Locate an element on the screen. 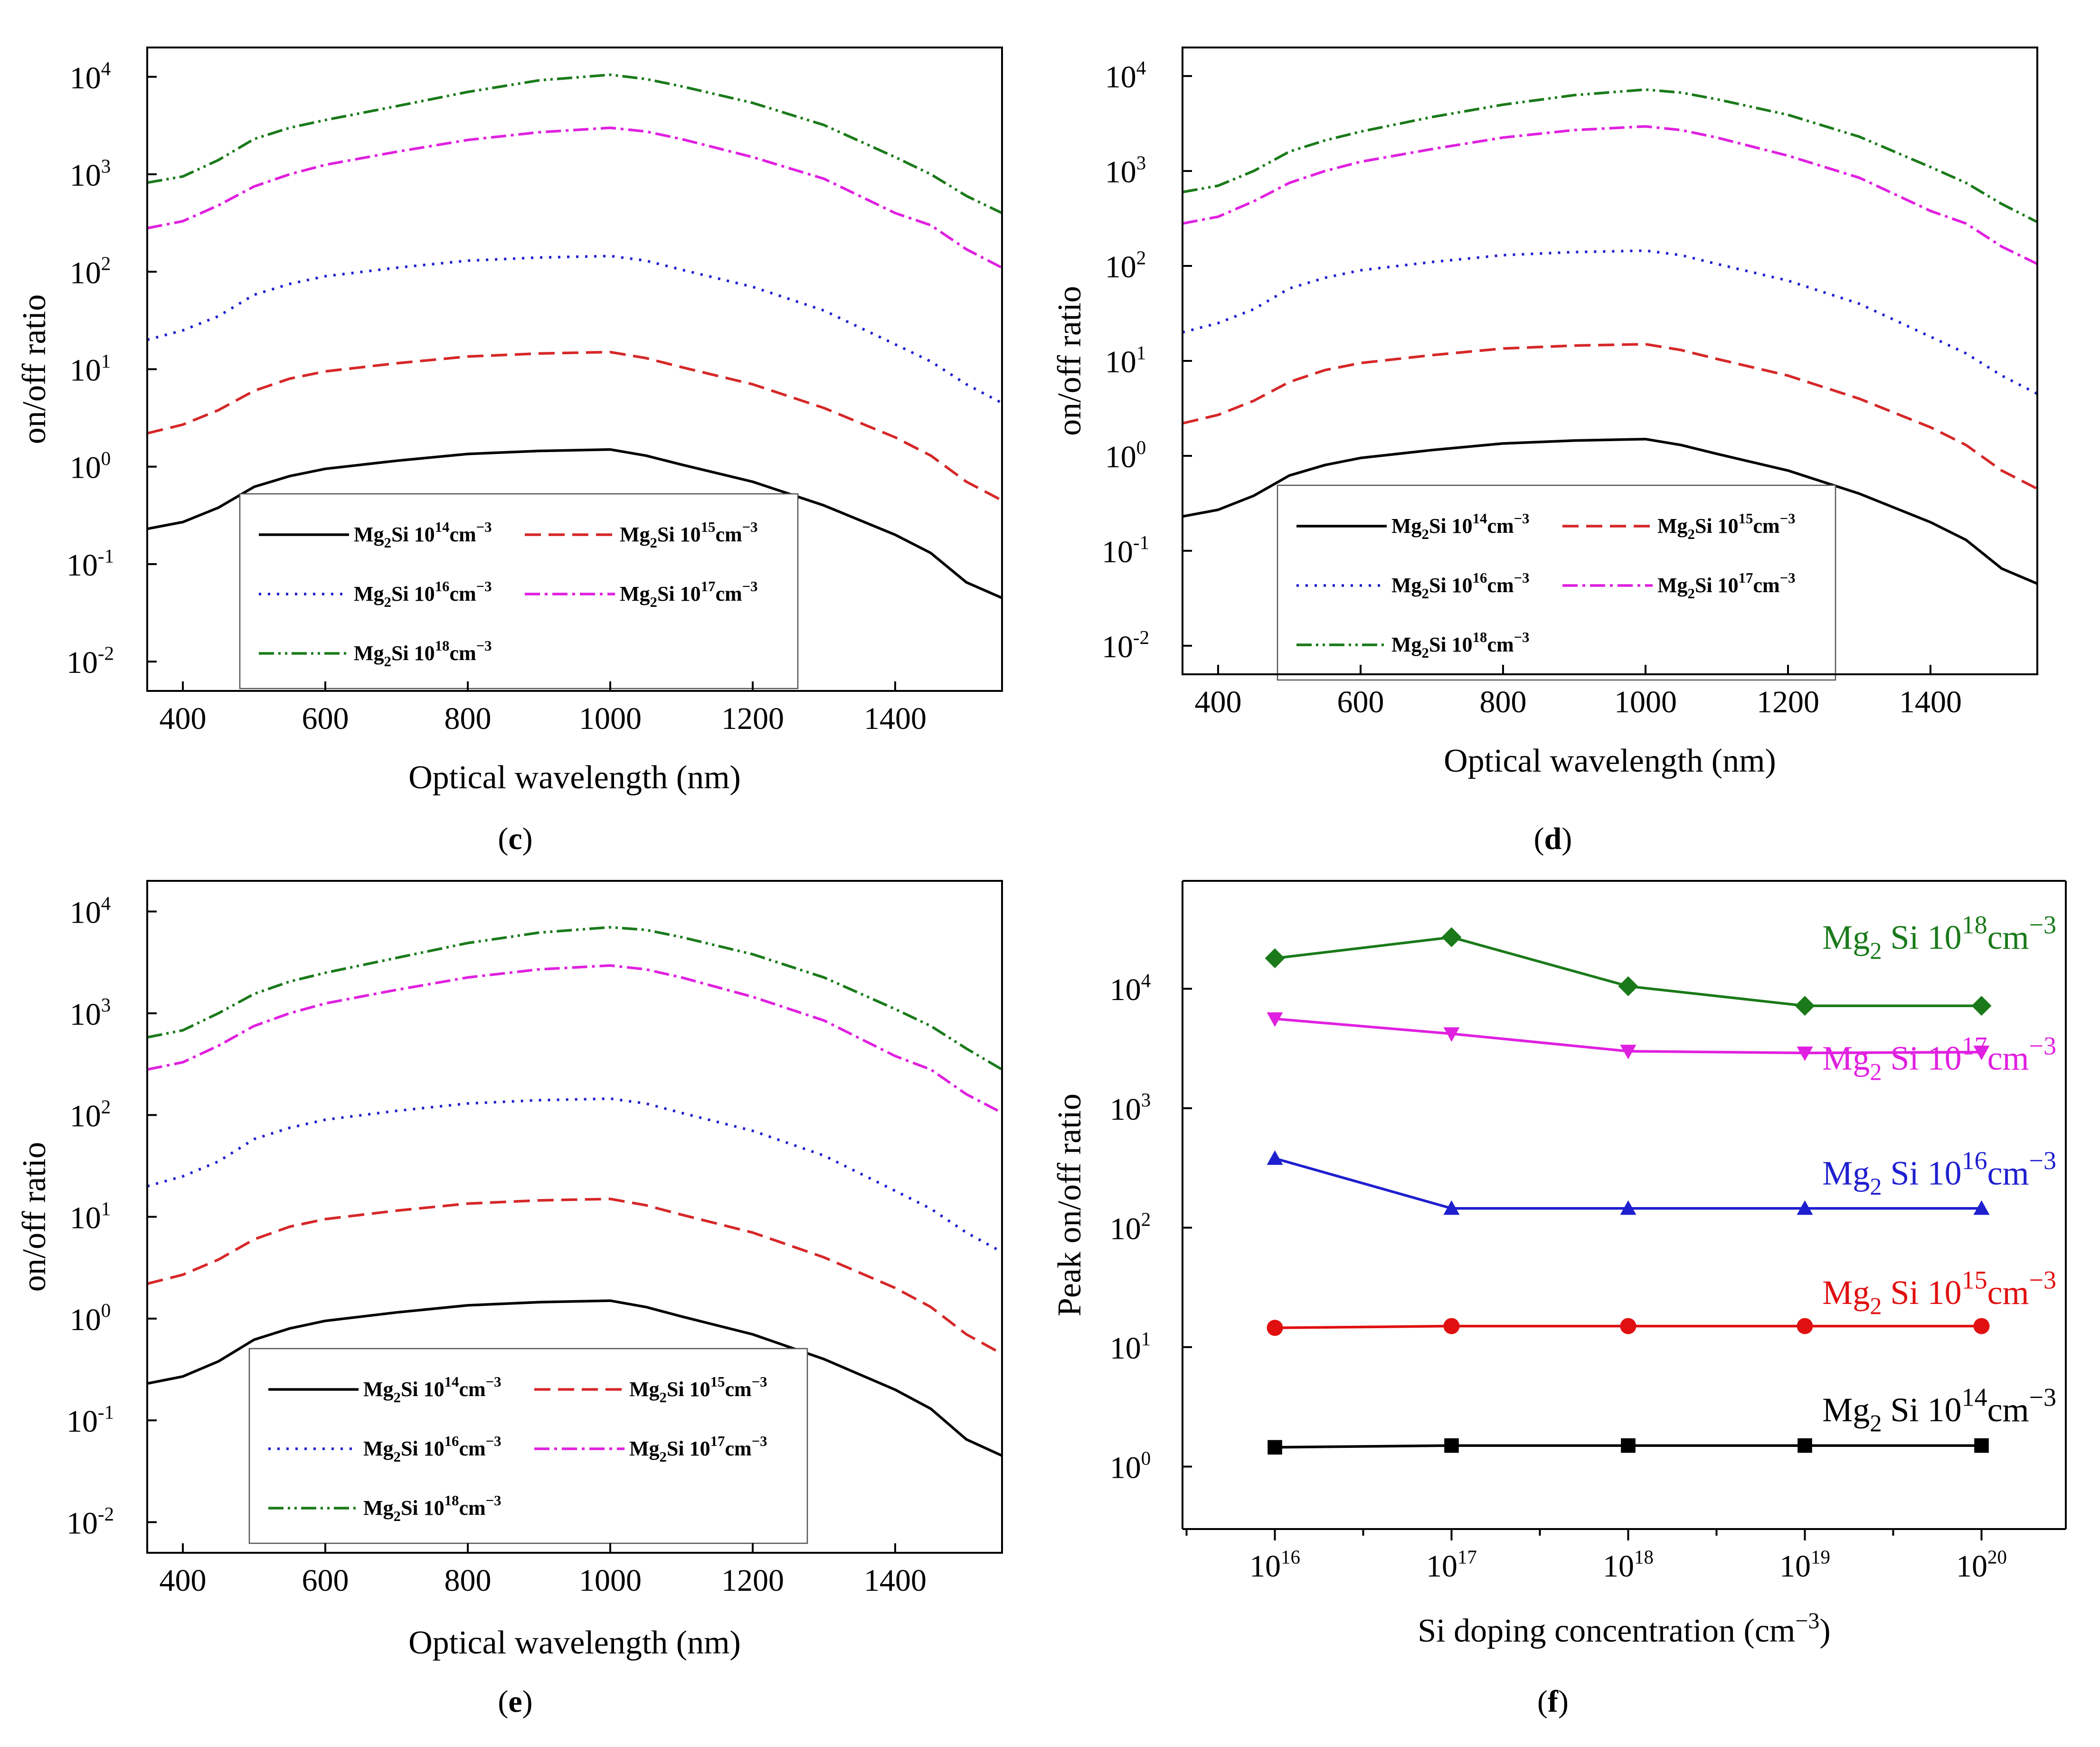  x-axis-title: Si doping concentration (cm−3) is located at coordinates (1624, 1628).